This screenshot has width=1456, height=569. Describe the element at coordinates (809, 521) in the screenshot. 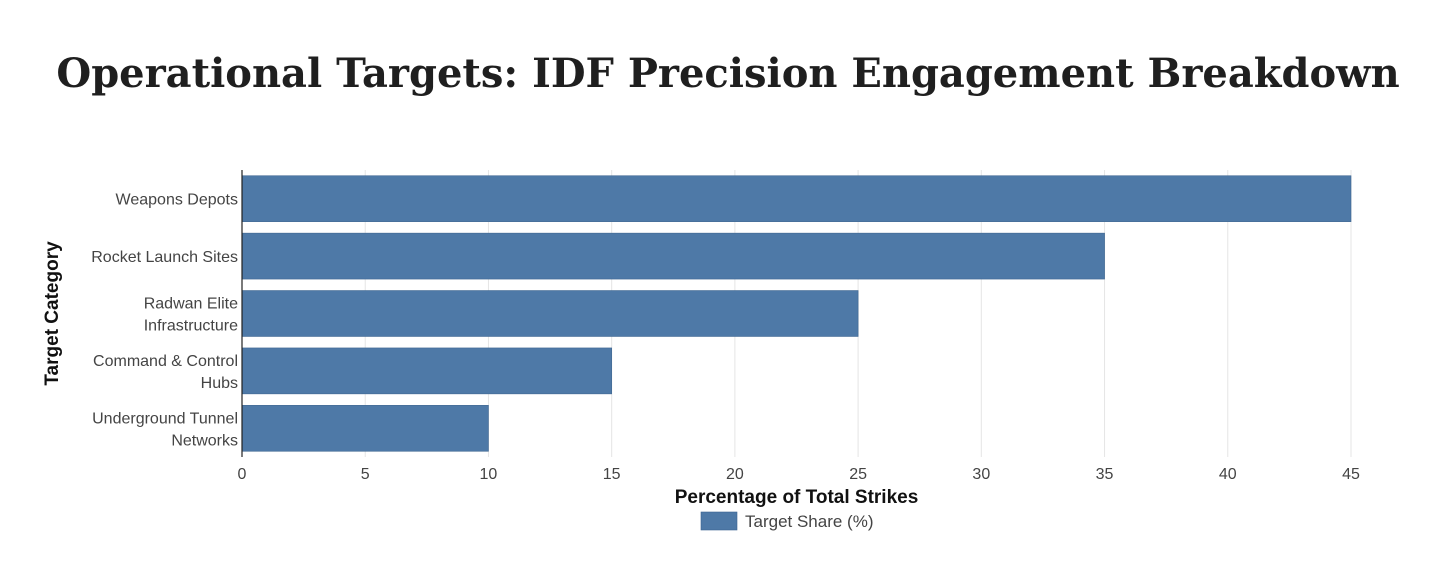

I see `legend-label: Target Share (%)` at that location.